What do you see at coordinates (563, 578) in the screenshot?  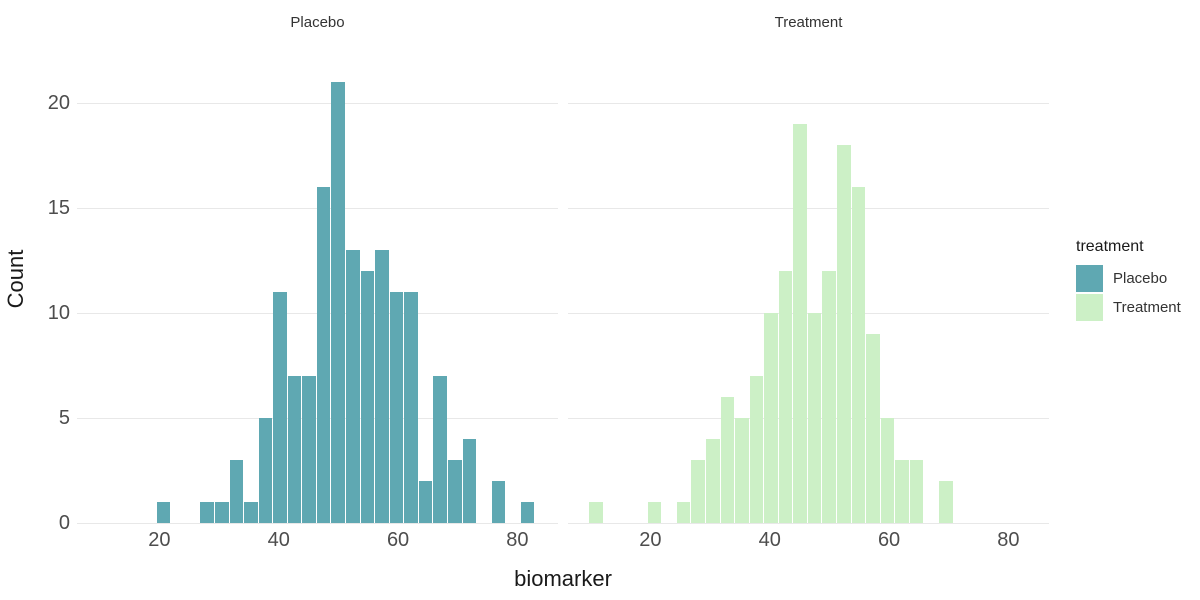 I see `x-axis-title: biomarker` at bounding box center [563, 578].